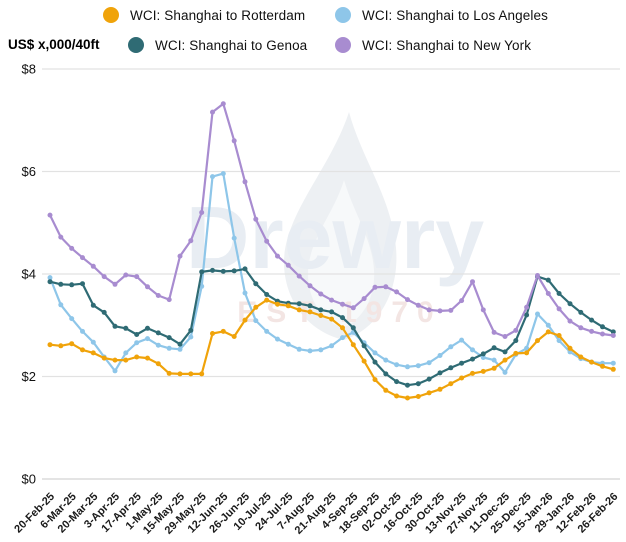 This screenshot has height=542, width=626. Describe the element at coordinates (54, 44) in the screenshot. I see `y-axis-unit-label: US$ x,000/40ft` at that location.